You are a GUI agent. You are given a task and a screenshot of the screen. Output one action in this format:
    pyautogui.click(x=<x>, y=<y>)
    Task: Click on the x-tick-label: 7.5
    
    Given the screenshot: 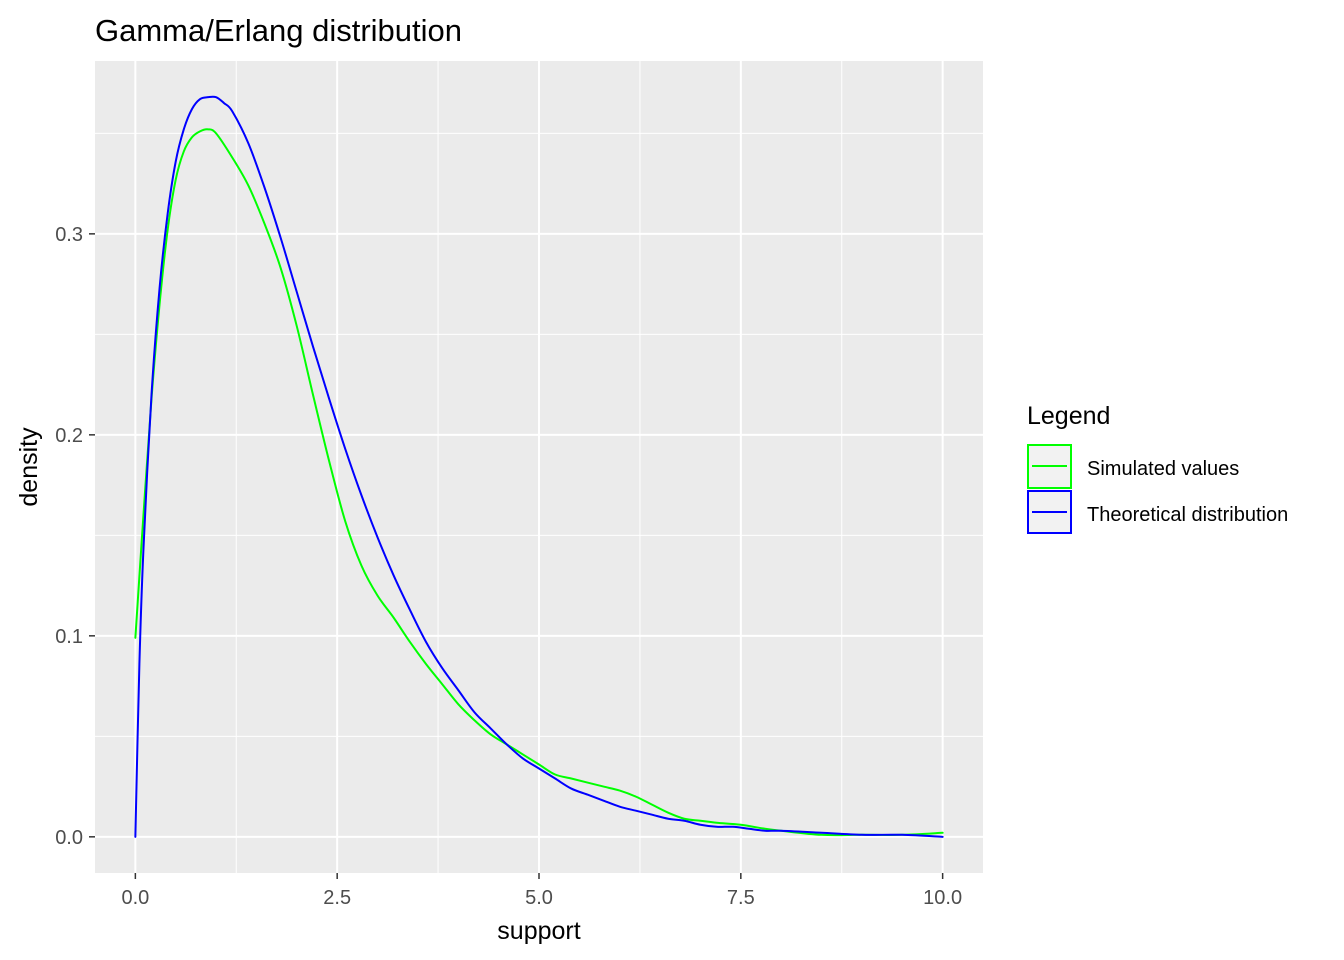 What is the action you would take?
    pyautogui.click(x=741, y=898)
    